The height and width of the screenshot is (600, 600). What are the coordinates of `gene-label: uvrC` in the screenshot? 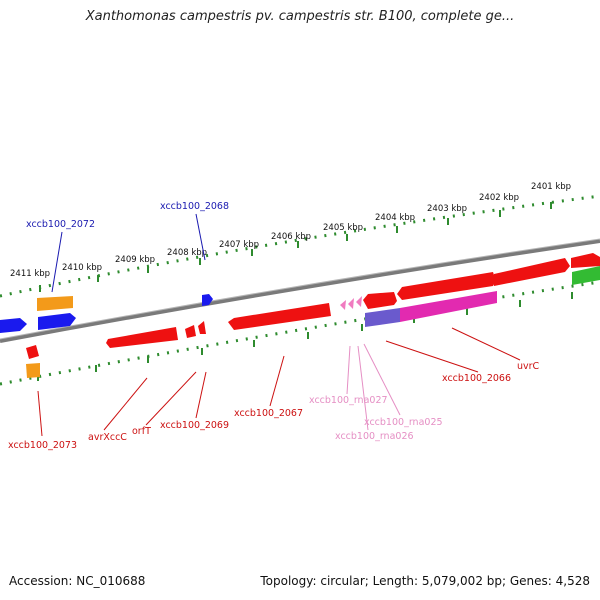 It's located at (528, 366).